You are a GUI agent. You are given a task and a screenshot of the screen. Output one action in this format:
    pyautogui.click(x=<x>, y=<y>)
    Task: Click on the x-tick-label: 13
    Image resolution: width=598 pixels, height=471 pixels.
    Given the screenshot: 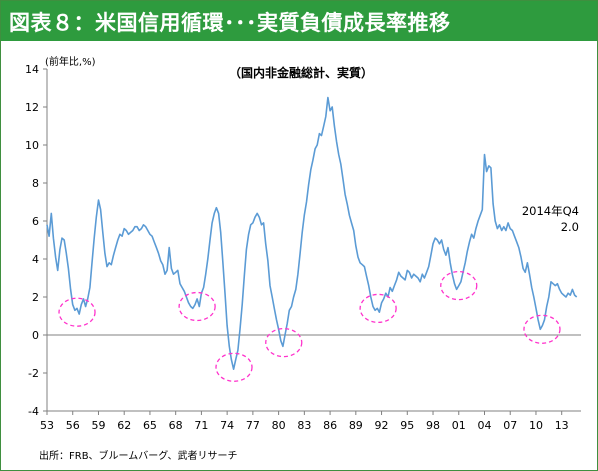 What is the action you would take?
    pyautogui.click(x=562, y=425)
    